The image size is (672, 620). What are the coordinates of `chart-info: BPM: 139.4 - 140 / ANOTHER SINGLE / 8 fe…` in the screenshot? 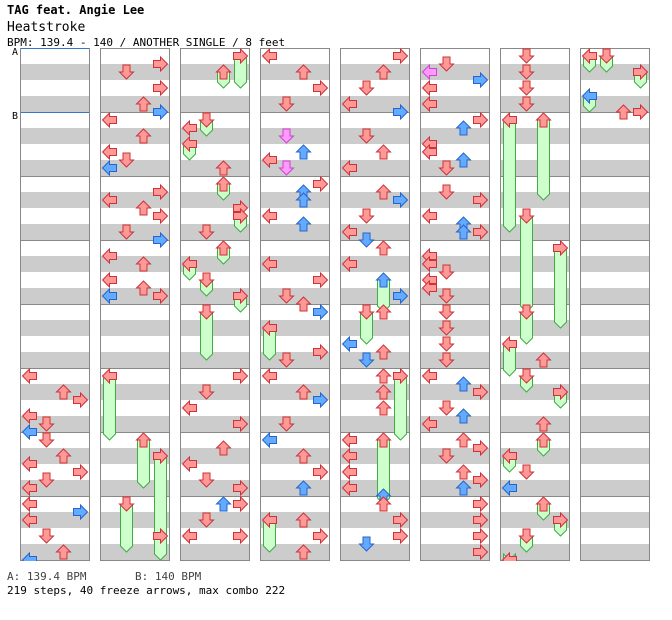 It's located at (146, 42).